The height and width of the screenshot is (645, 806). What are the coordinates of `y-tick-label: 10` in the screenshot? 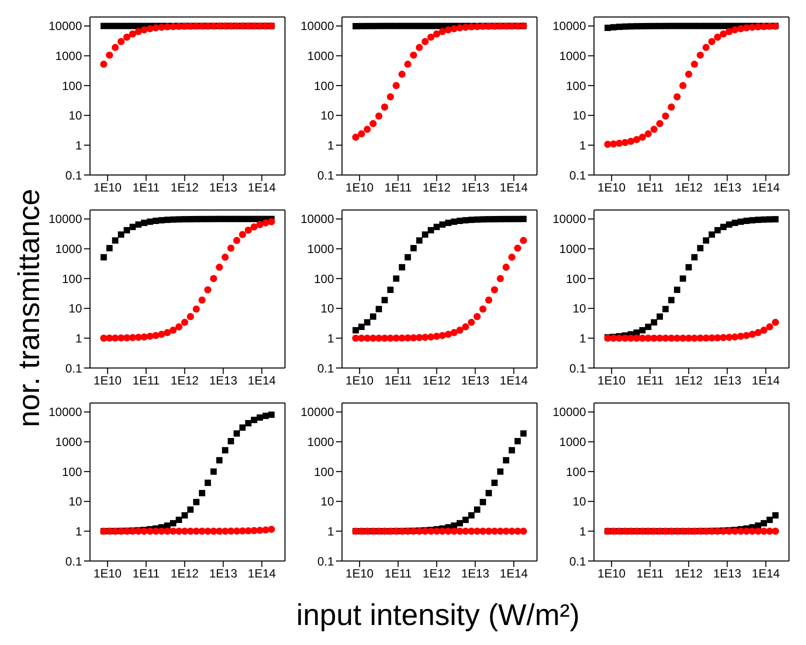 It's located at (75, 309).